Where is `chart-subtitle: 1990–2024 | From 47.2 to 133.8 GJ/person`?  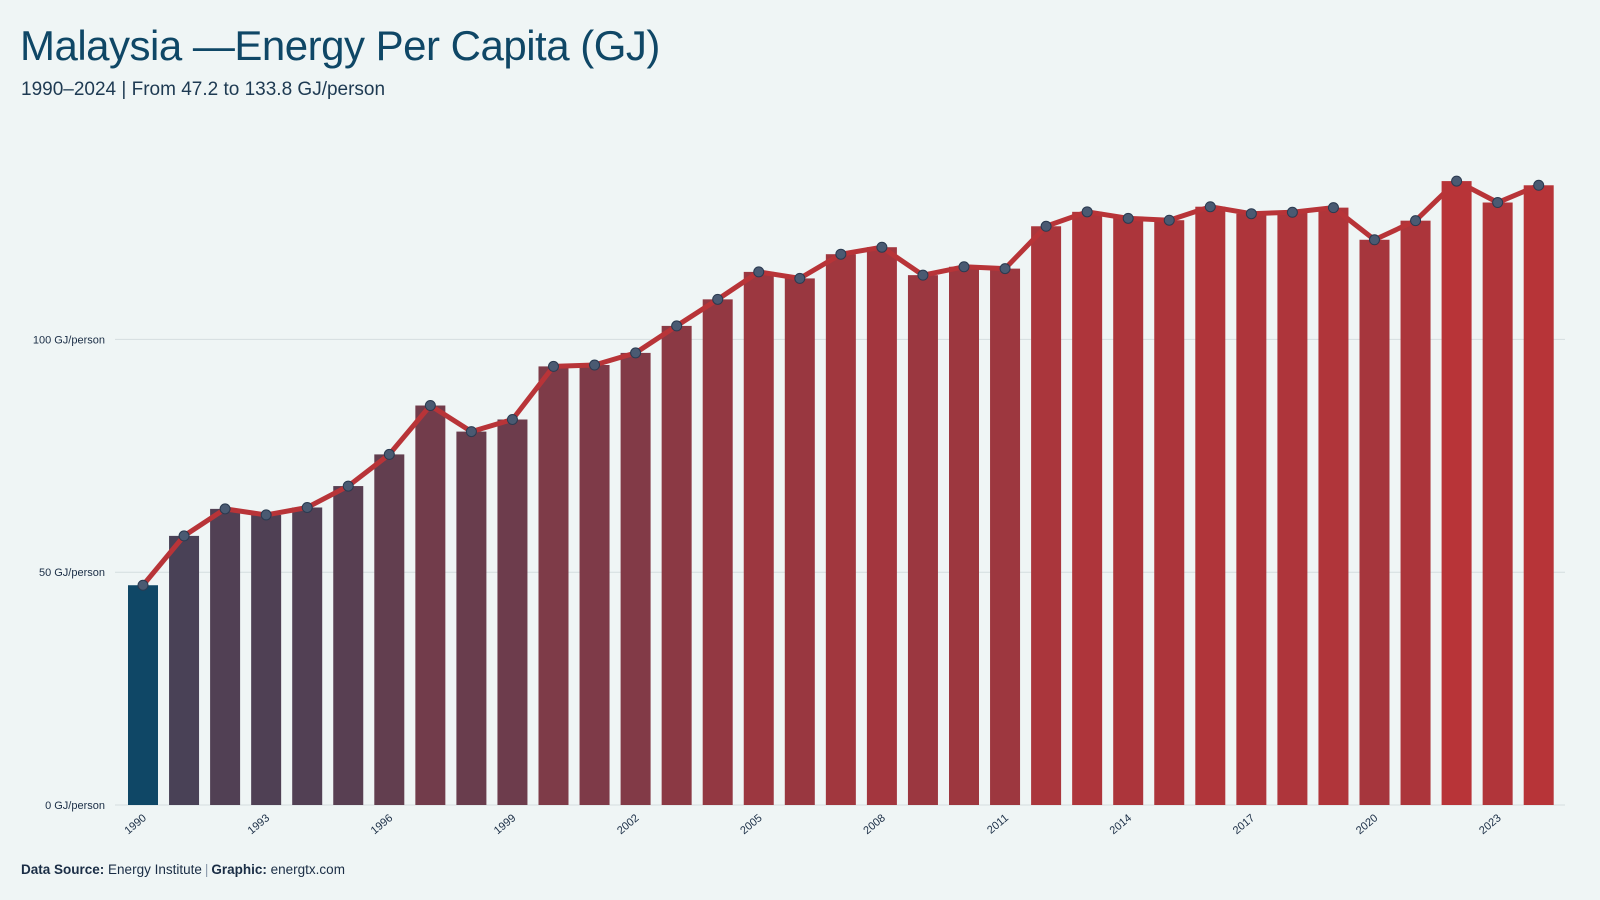 chart-subtitle: 1990–2024 | From 47.2 to 133.8 GJ/person is located at coordinates (203, 89).